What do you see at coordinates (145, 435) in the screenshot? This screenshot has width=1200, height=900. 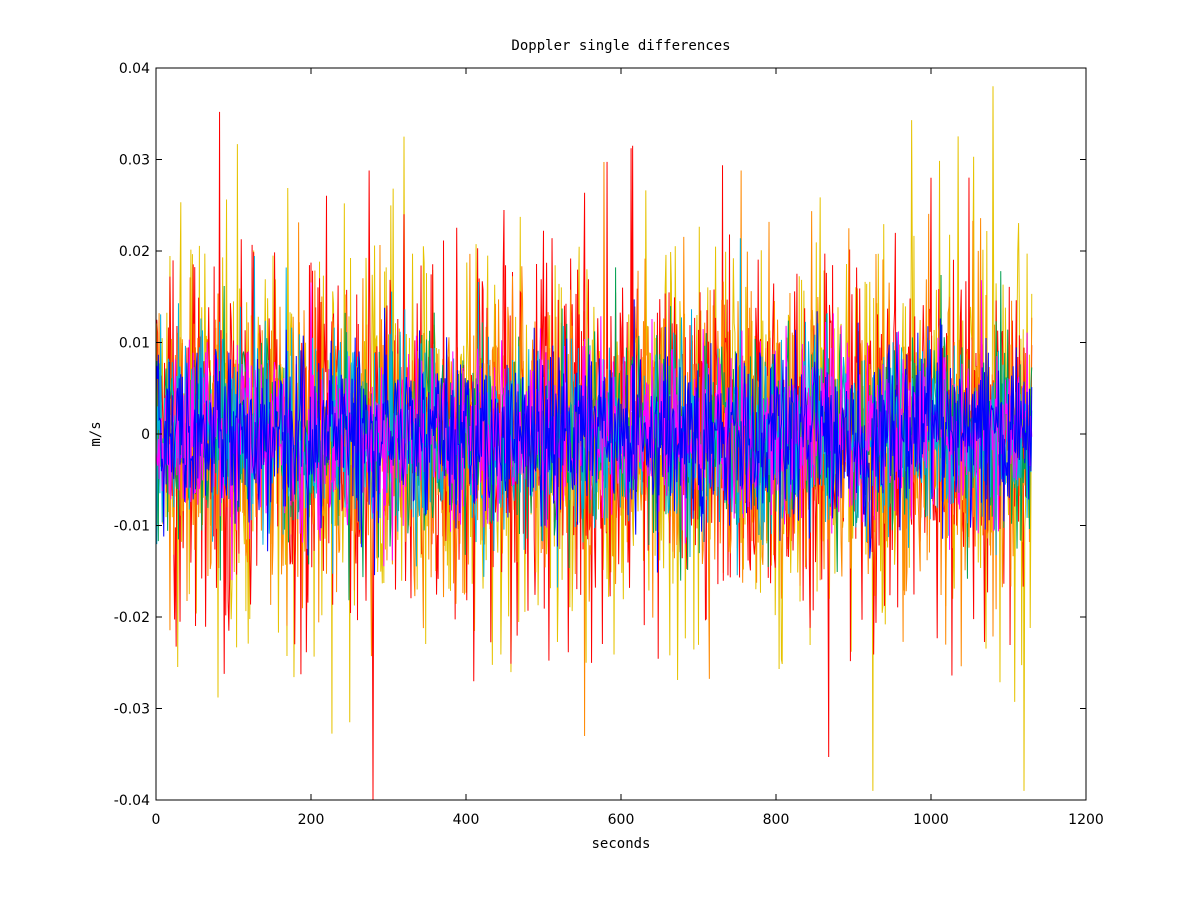 I see `y-tick-label: 0` at bounding box center [145, 435].